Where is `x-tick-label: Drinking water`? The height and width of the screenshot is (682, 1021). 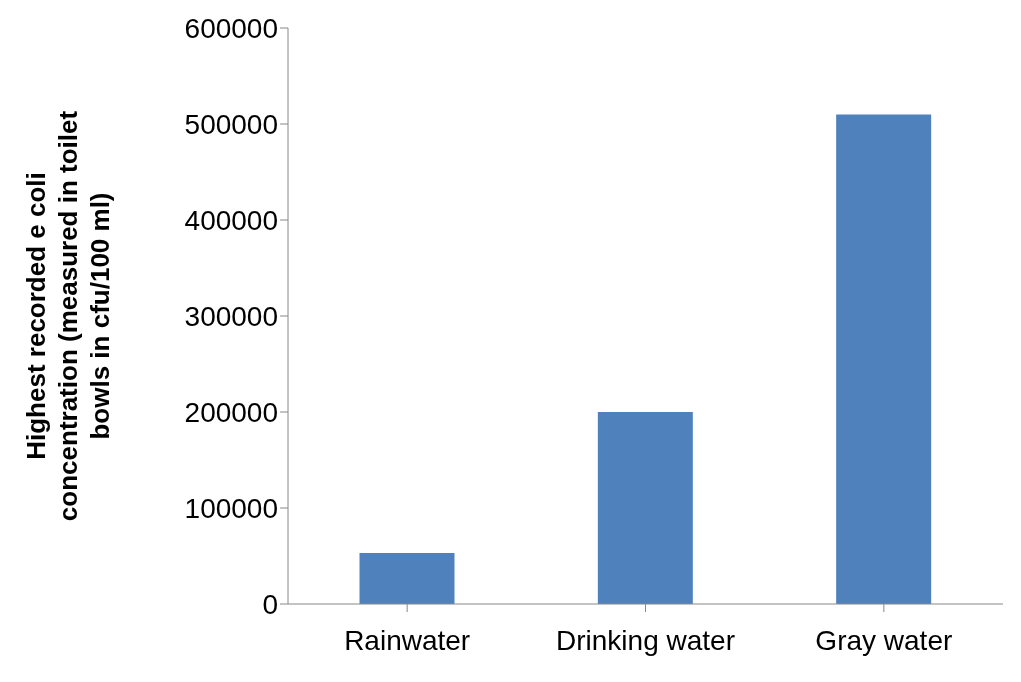
x-tick-label: Drinking water is located at coordinates (645, 640).